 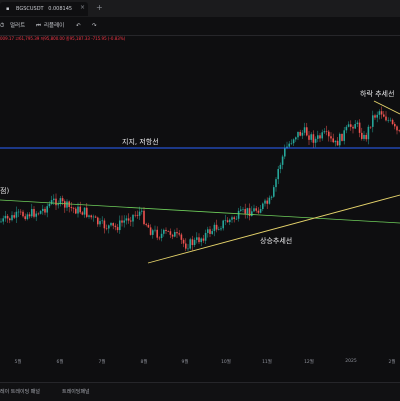 I want to click on new-tab-icon: +, so click(x=99, y=7).